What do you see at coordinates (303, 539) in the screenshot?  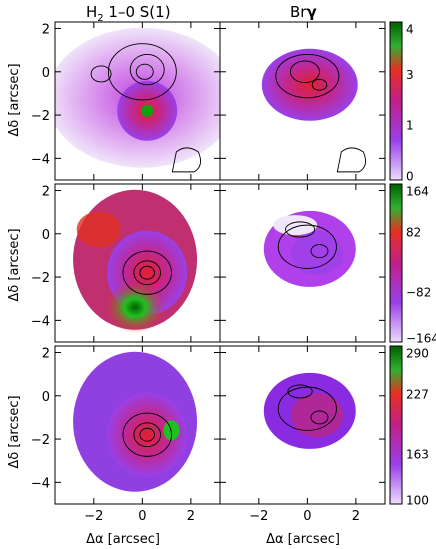 I see `x-axis-label-right: Δα [arcsec]` at bounding box center [303, 539].